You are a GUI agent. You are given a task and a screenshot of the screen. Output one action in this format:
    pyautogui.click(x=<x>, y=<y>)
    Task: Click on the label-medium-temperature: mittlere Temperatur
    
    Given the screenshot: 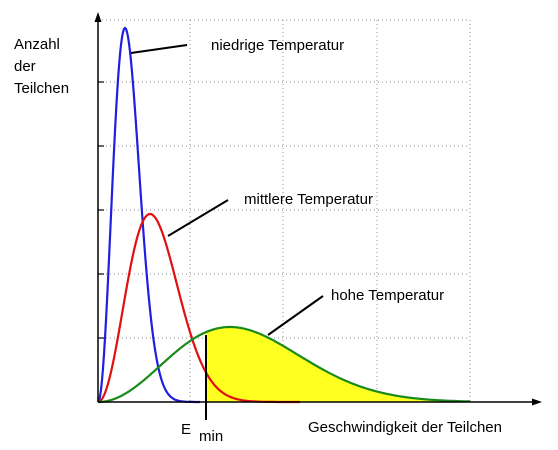 What is the action you would take?
    pyautogui.click(x=308, y=199)
    